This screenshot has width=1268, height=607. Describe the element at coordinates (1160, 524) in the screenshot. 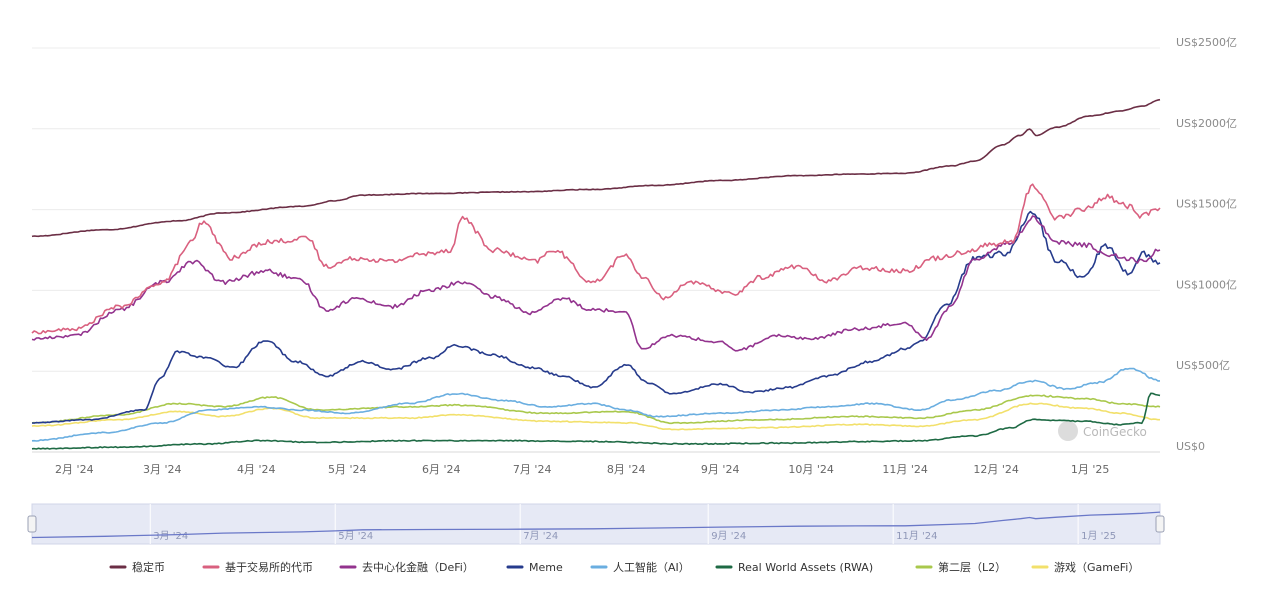

I see `navigator-right-handle` at that location.